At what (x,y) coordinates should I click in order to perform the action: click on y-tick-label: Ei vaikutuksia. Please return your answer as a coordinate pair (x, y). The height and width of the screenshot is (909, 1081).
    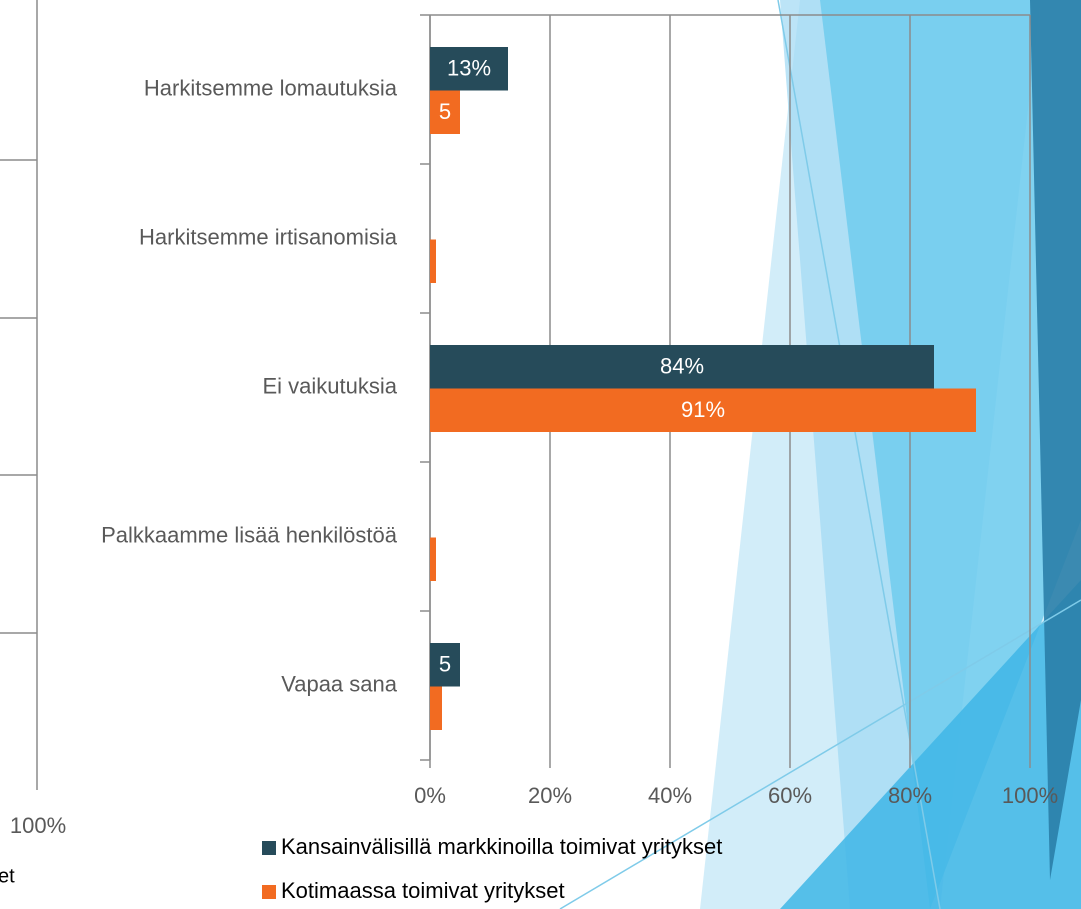
    Looking at the image, I should click on (329, 385).